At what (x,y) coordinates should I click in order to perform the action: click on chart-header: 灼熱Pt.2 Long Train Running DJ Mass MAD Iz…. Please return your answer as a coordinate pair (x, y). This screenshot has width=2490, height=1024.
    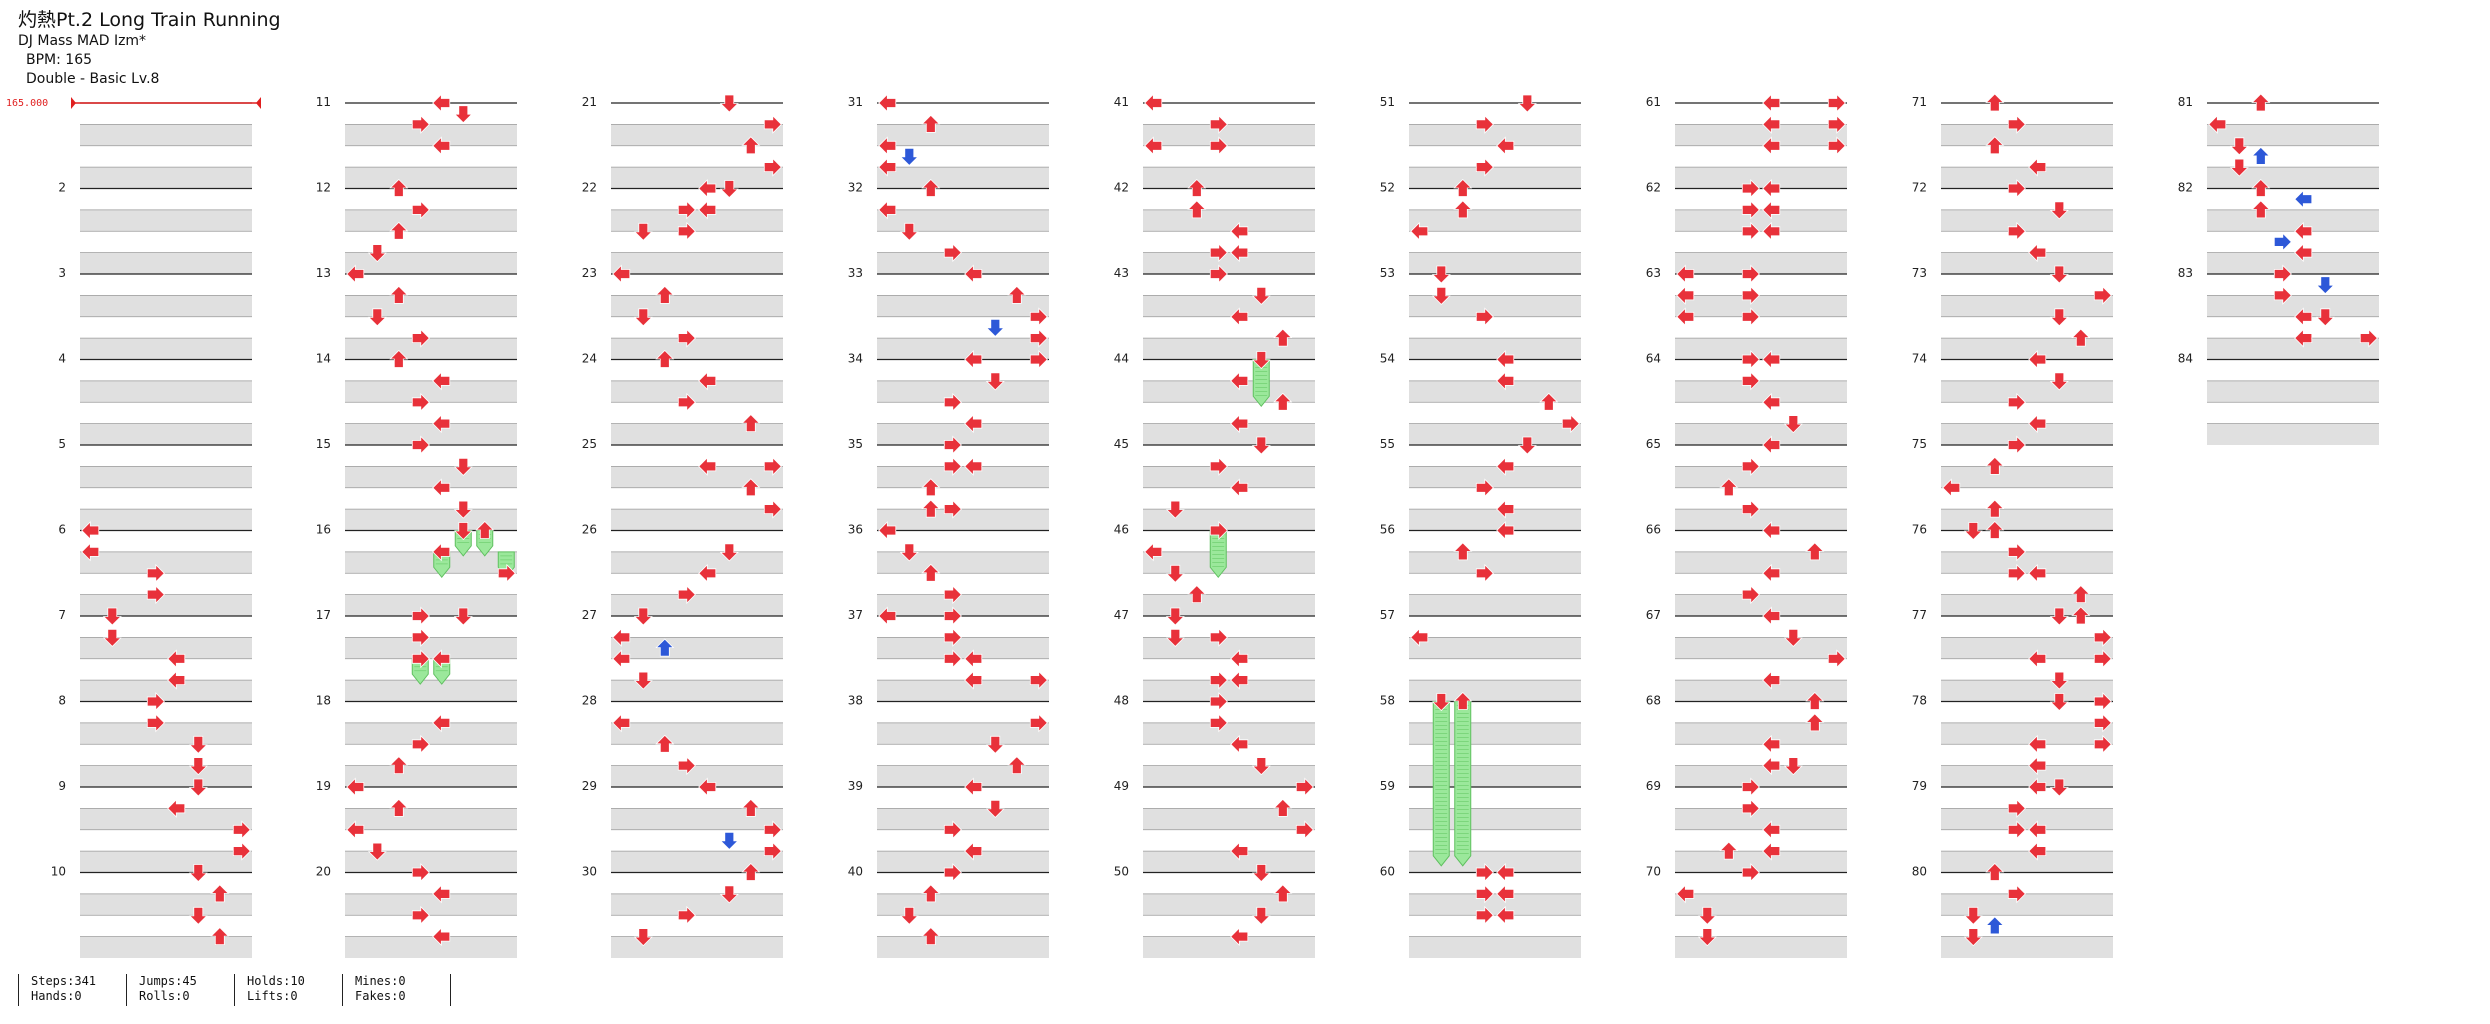
    Looking at the image, I should click on (149, 48).